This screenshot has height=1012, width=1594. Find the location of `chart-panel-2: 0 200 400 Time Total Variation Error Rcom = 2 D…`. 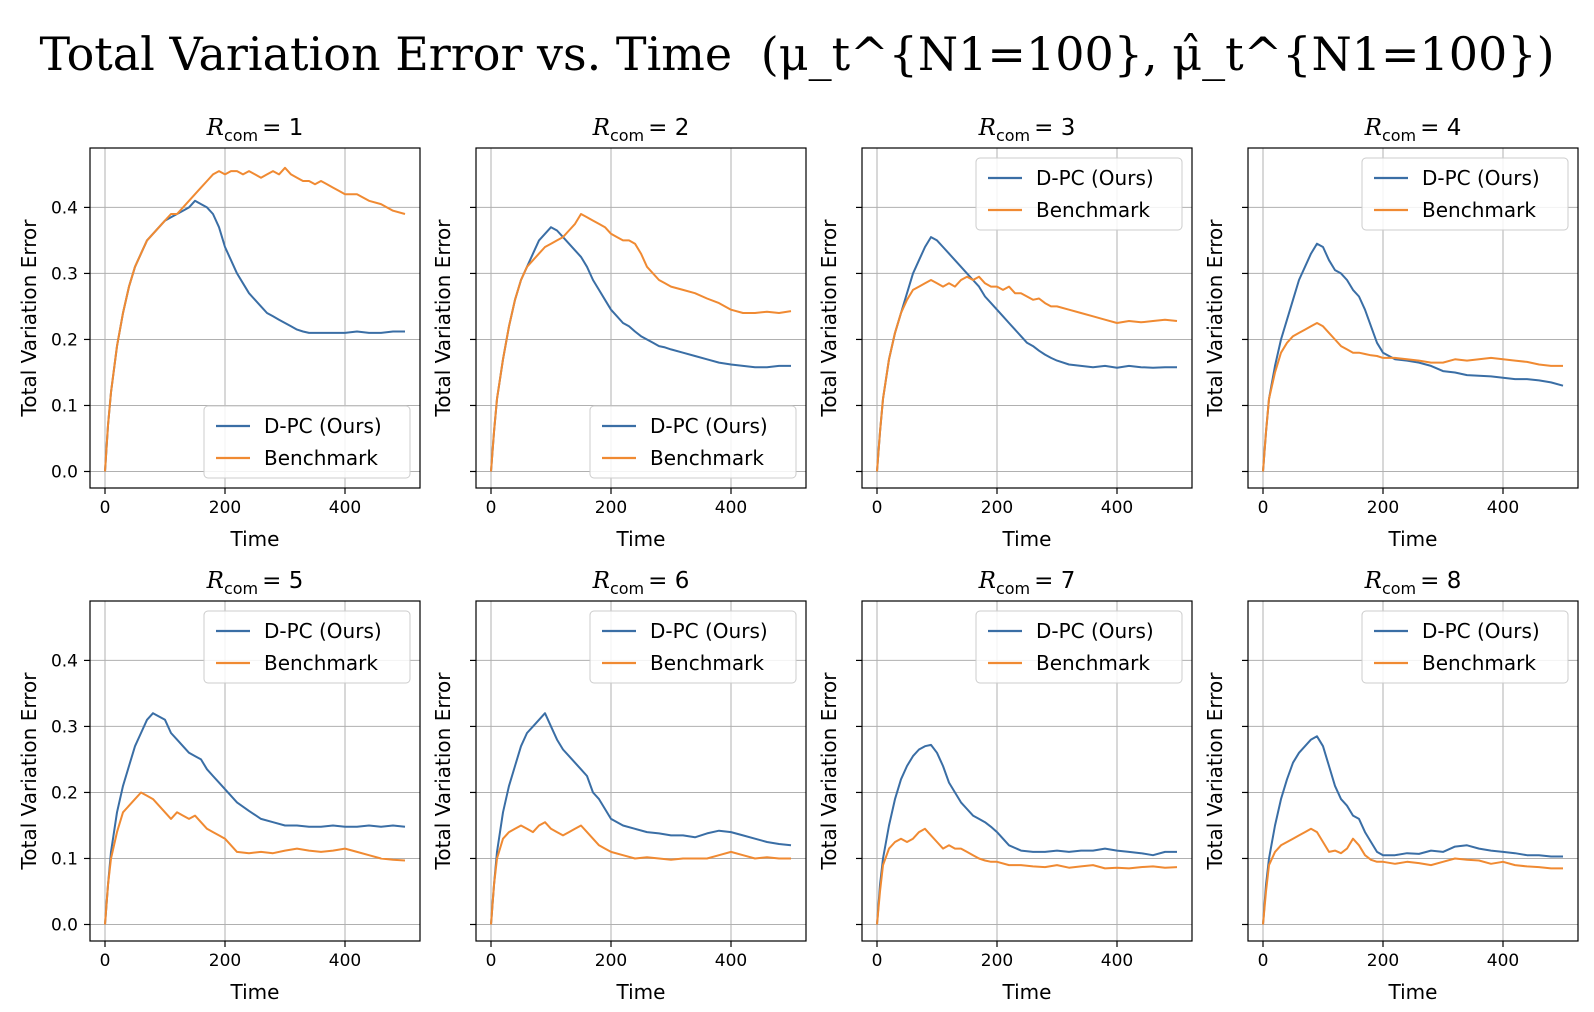

chart-panel-2: 0 200 400 Time Total Variation Error Rcom = 2 D… is located at coordinates (619, 333).